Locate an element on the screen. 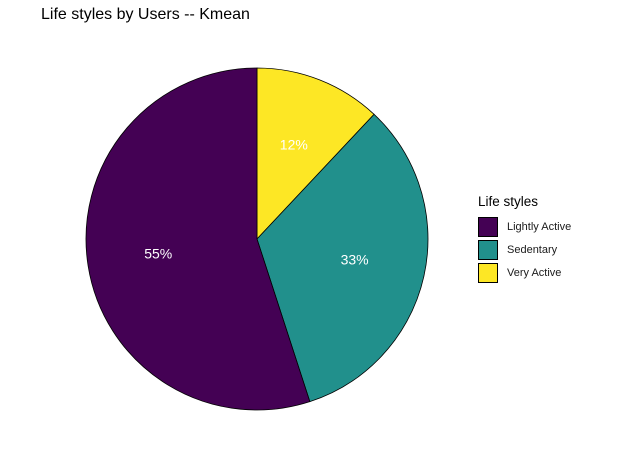 The image size is (620, 454). legend-title: Life styles is located at coordinates (508, 201).